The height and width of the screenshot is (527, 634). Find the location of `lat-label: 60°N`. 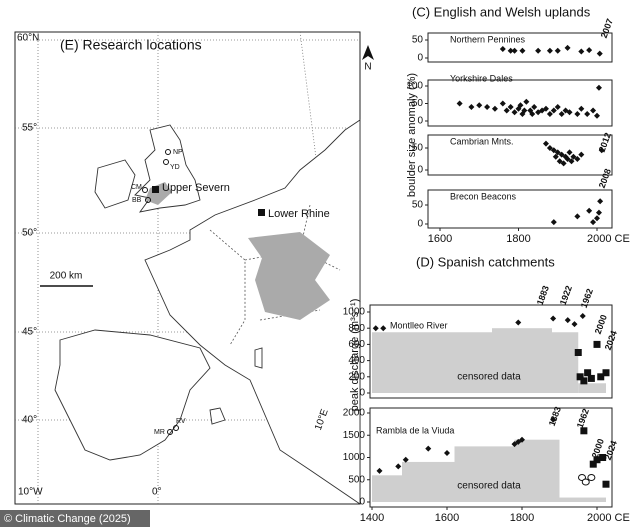

lat-label: 60°N is located at coordinates (28, 38).